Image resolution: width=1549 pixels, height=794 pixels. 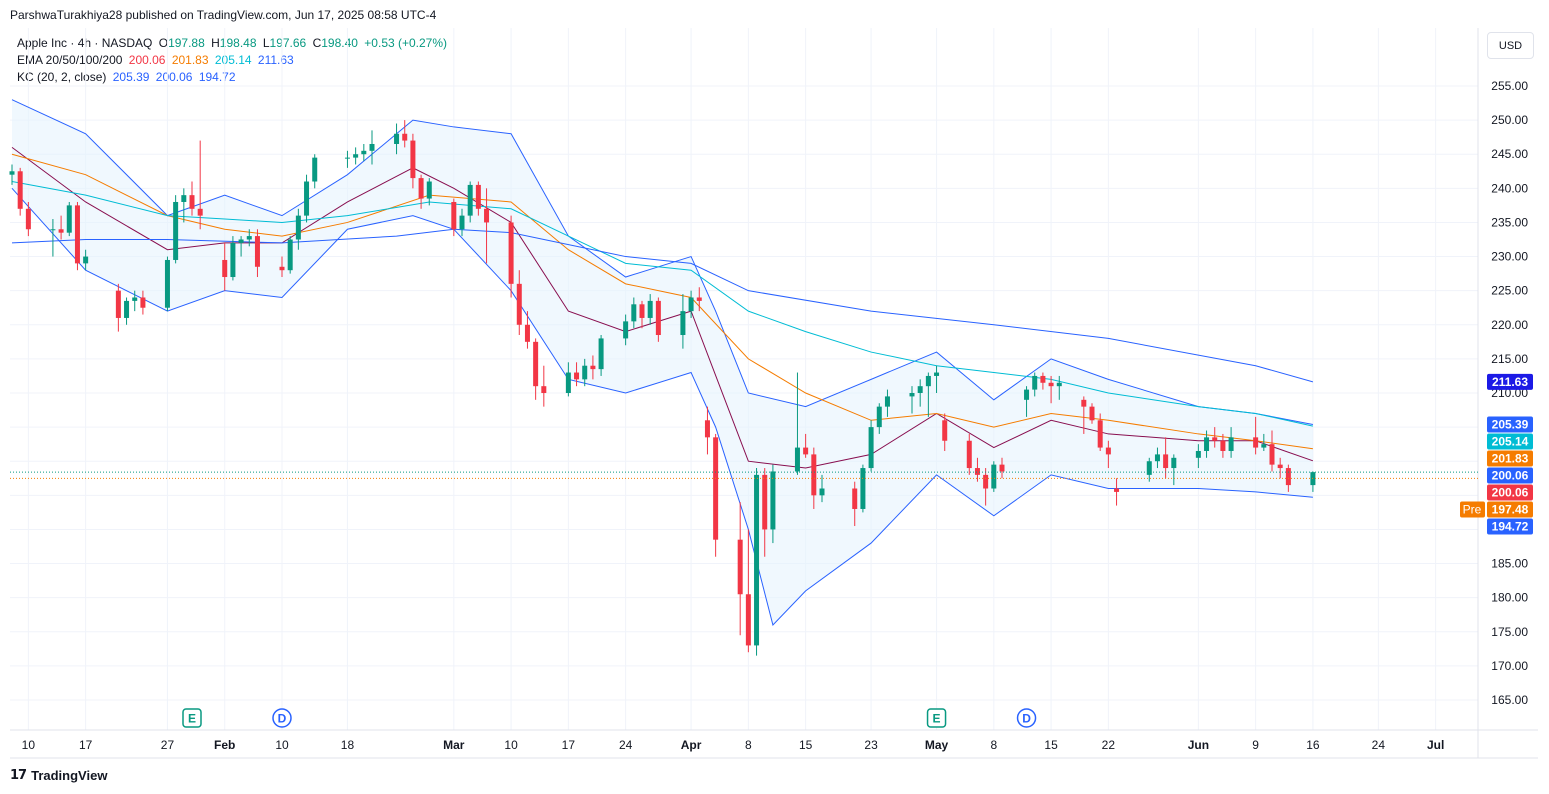 I want to click on earnings-marker-label: E, so click(x=937, y=719).